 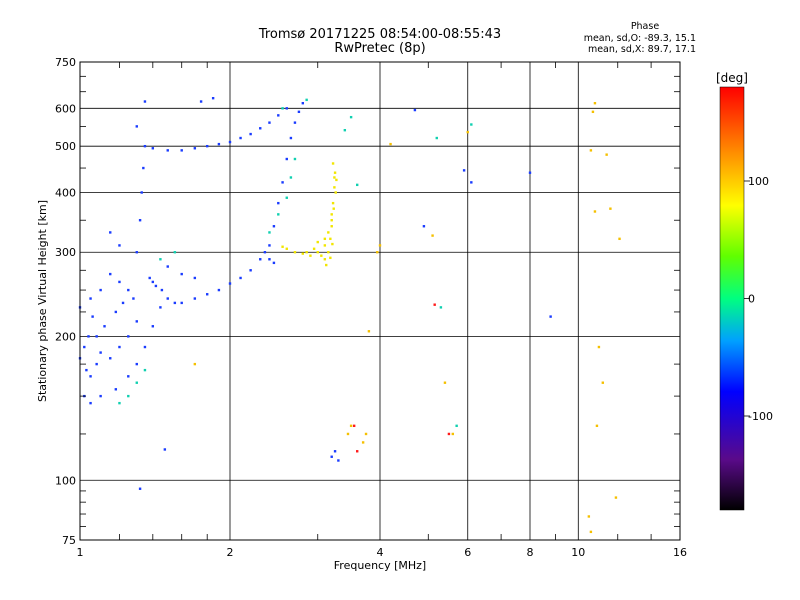 I want to click on y-tick-label: 750, so click(x=65, y=62).